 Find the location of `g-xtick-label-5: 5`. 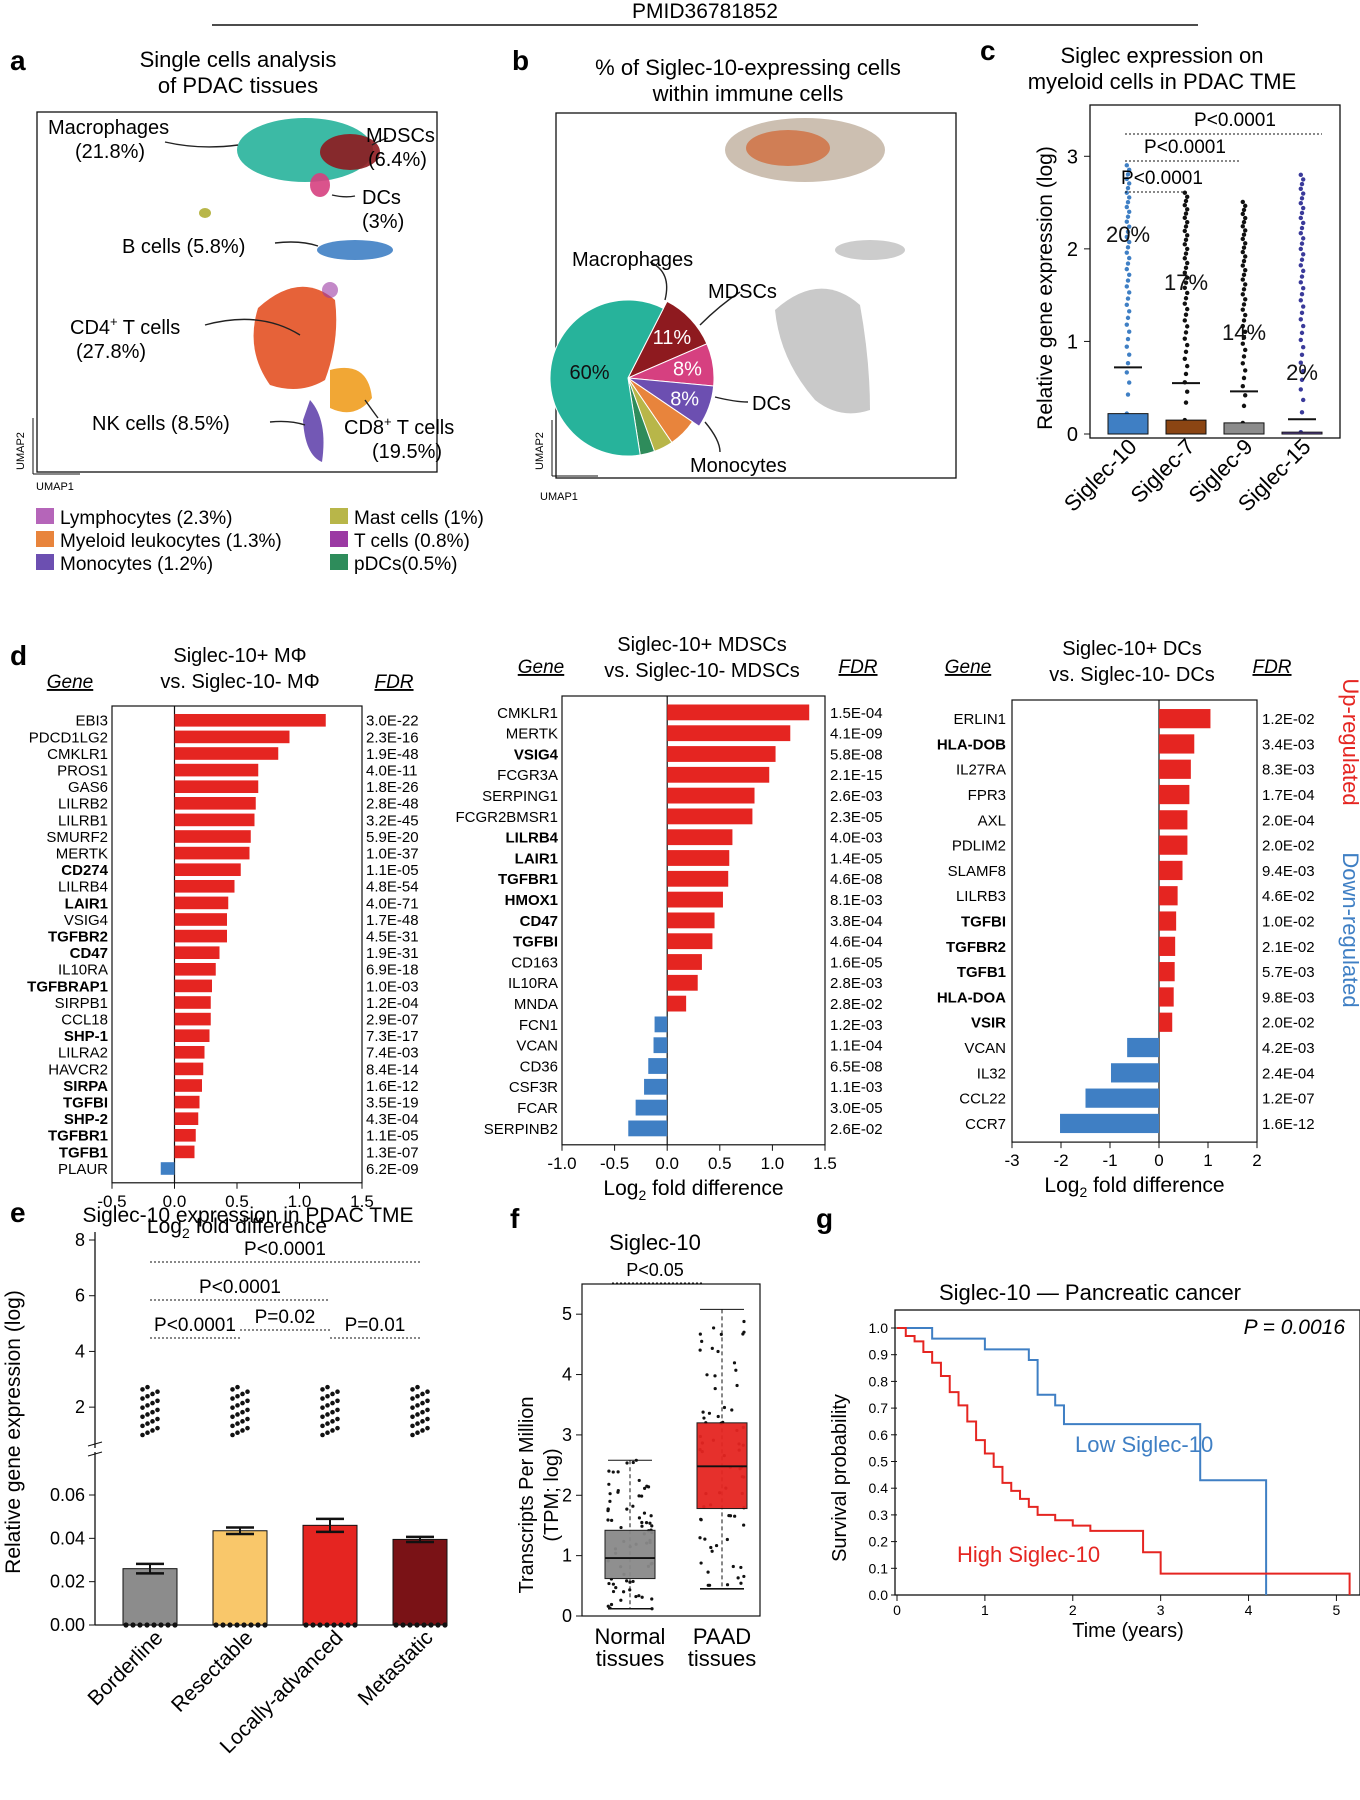

g-xtick-label-5: 5 is located at coordinates (1337, 1610).